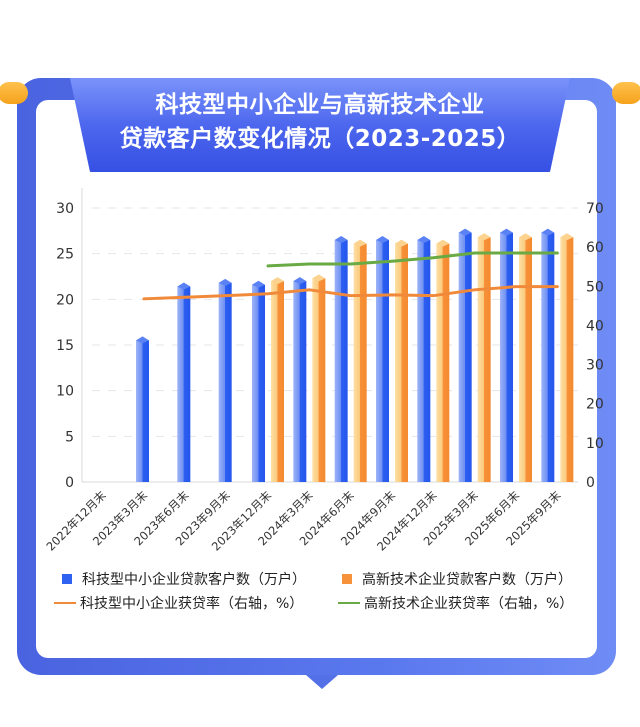  Describe the element at coordinates (65, 255) in the screenshot. I see `svg-text: 25` at that location.